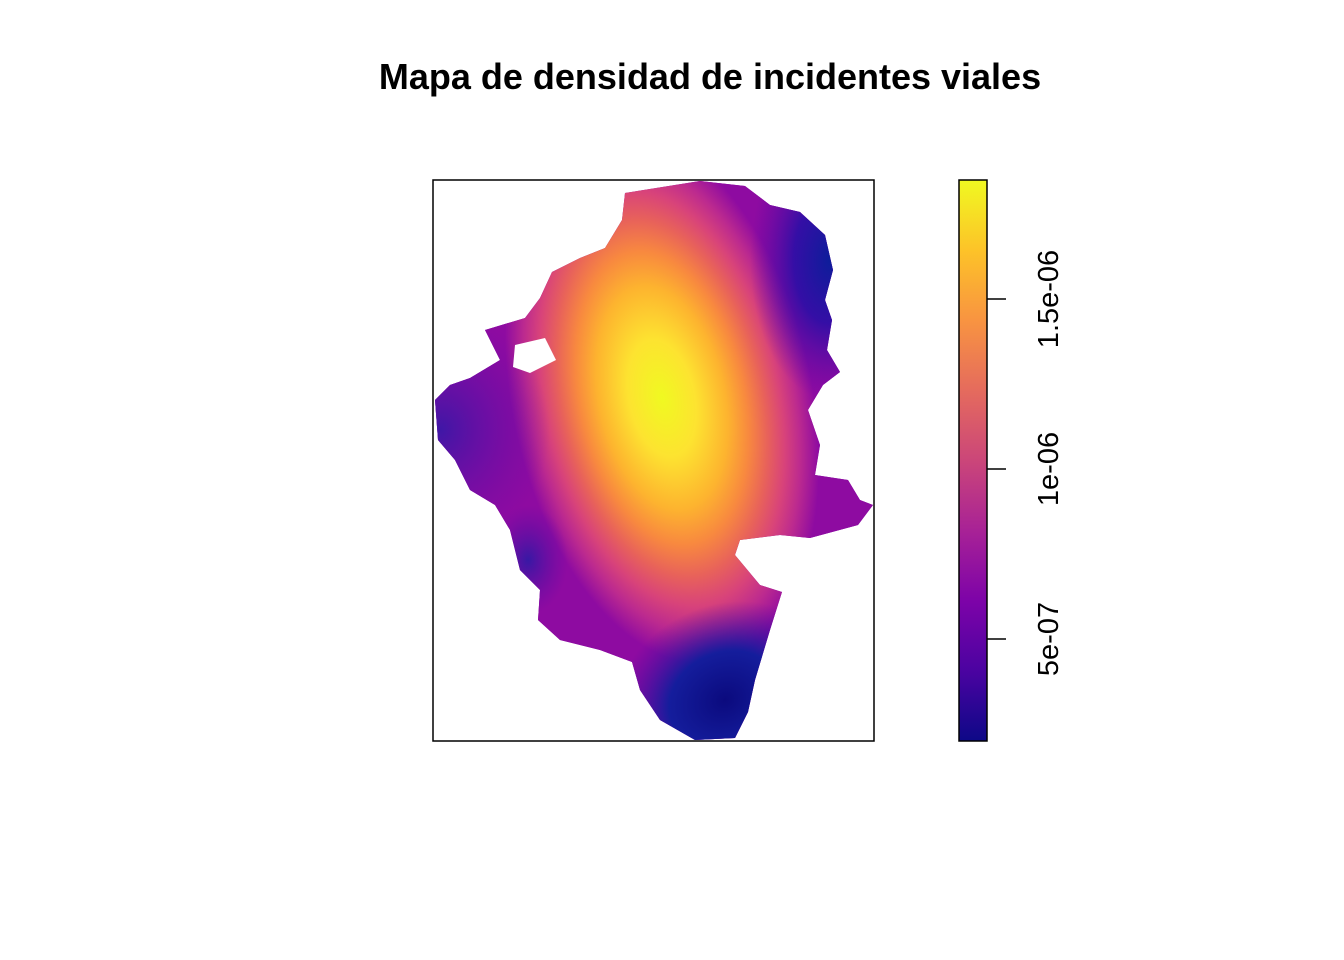 The height and width of the screenshot is (960, 1344). Describe the element at coordinates (710, 76) in the screenshot. I see `plot-title: Mapa de densidad de incidentes viales` at that location.